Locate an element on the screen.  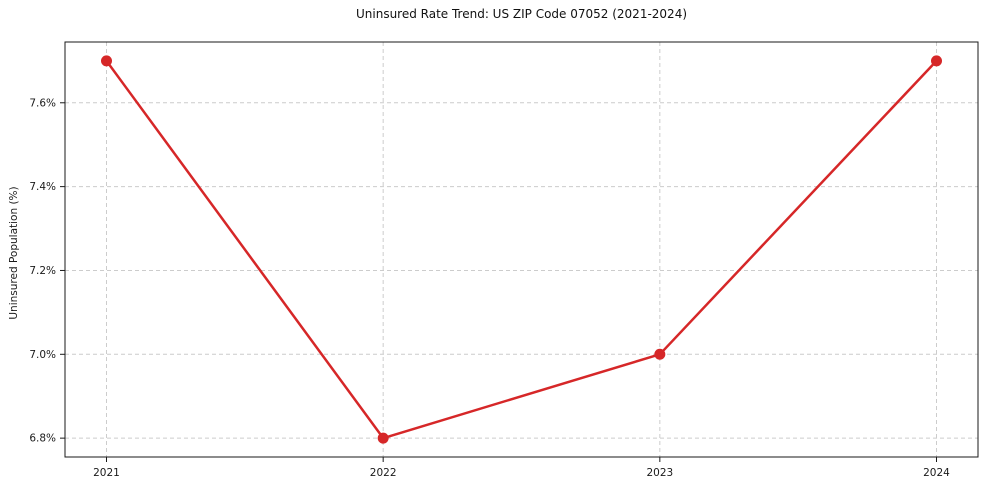
x-tick-label: 2024 is located at coordinates (936, 473).